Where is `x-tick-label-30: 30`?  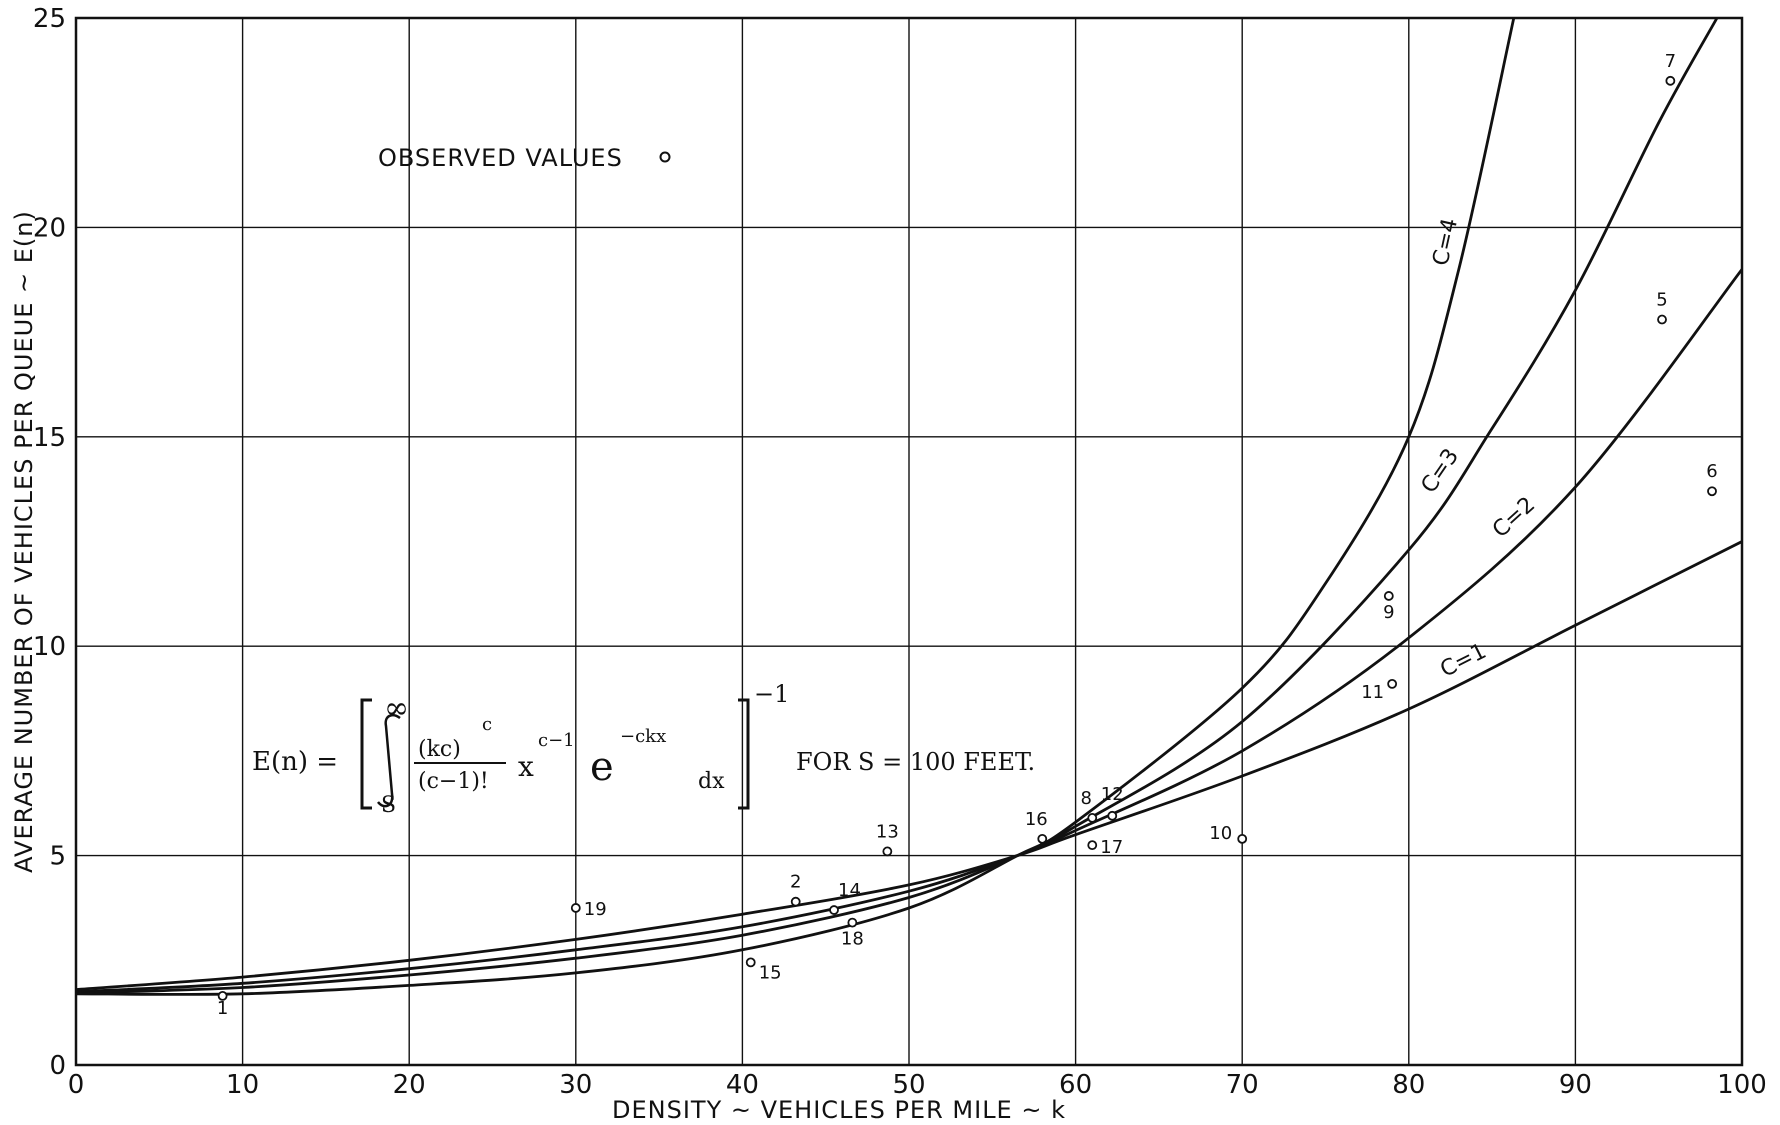
x-tick-label-30: 30 is located at coordinates (575, 1085).